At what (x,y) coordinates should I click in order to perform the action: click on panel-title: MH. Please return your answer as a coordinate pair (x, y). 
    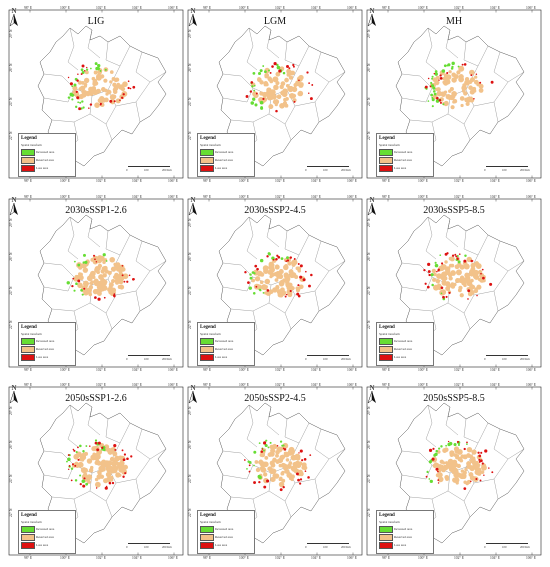
    Looking at the image, I should click on (454, 21).